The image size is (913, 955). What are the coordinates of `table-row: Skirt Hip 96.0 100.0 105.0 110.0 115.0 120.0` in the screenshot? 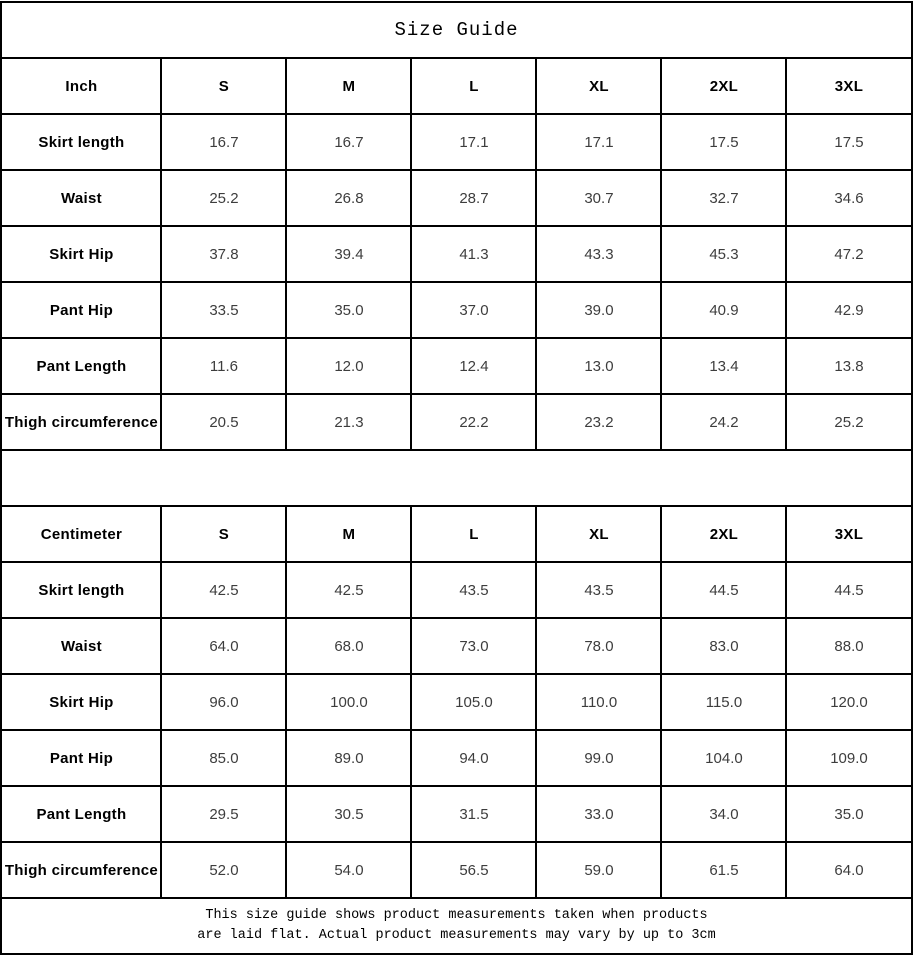 It's located at (456, 702).